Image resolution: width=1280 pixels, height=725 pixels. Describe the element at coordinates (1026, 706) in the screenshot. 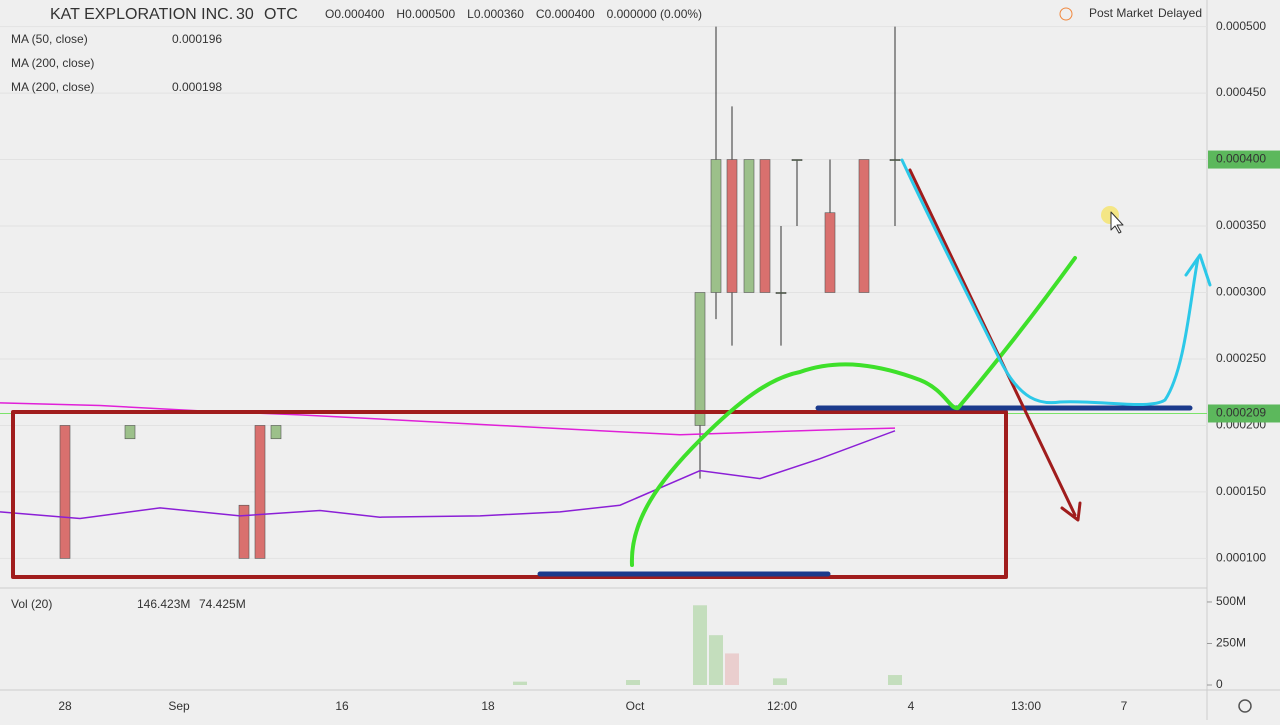

I see `x-tick-label: 13:00` at that location.